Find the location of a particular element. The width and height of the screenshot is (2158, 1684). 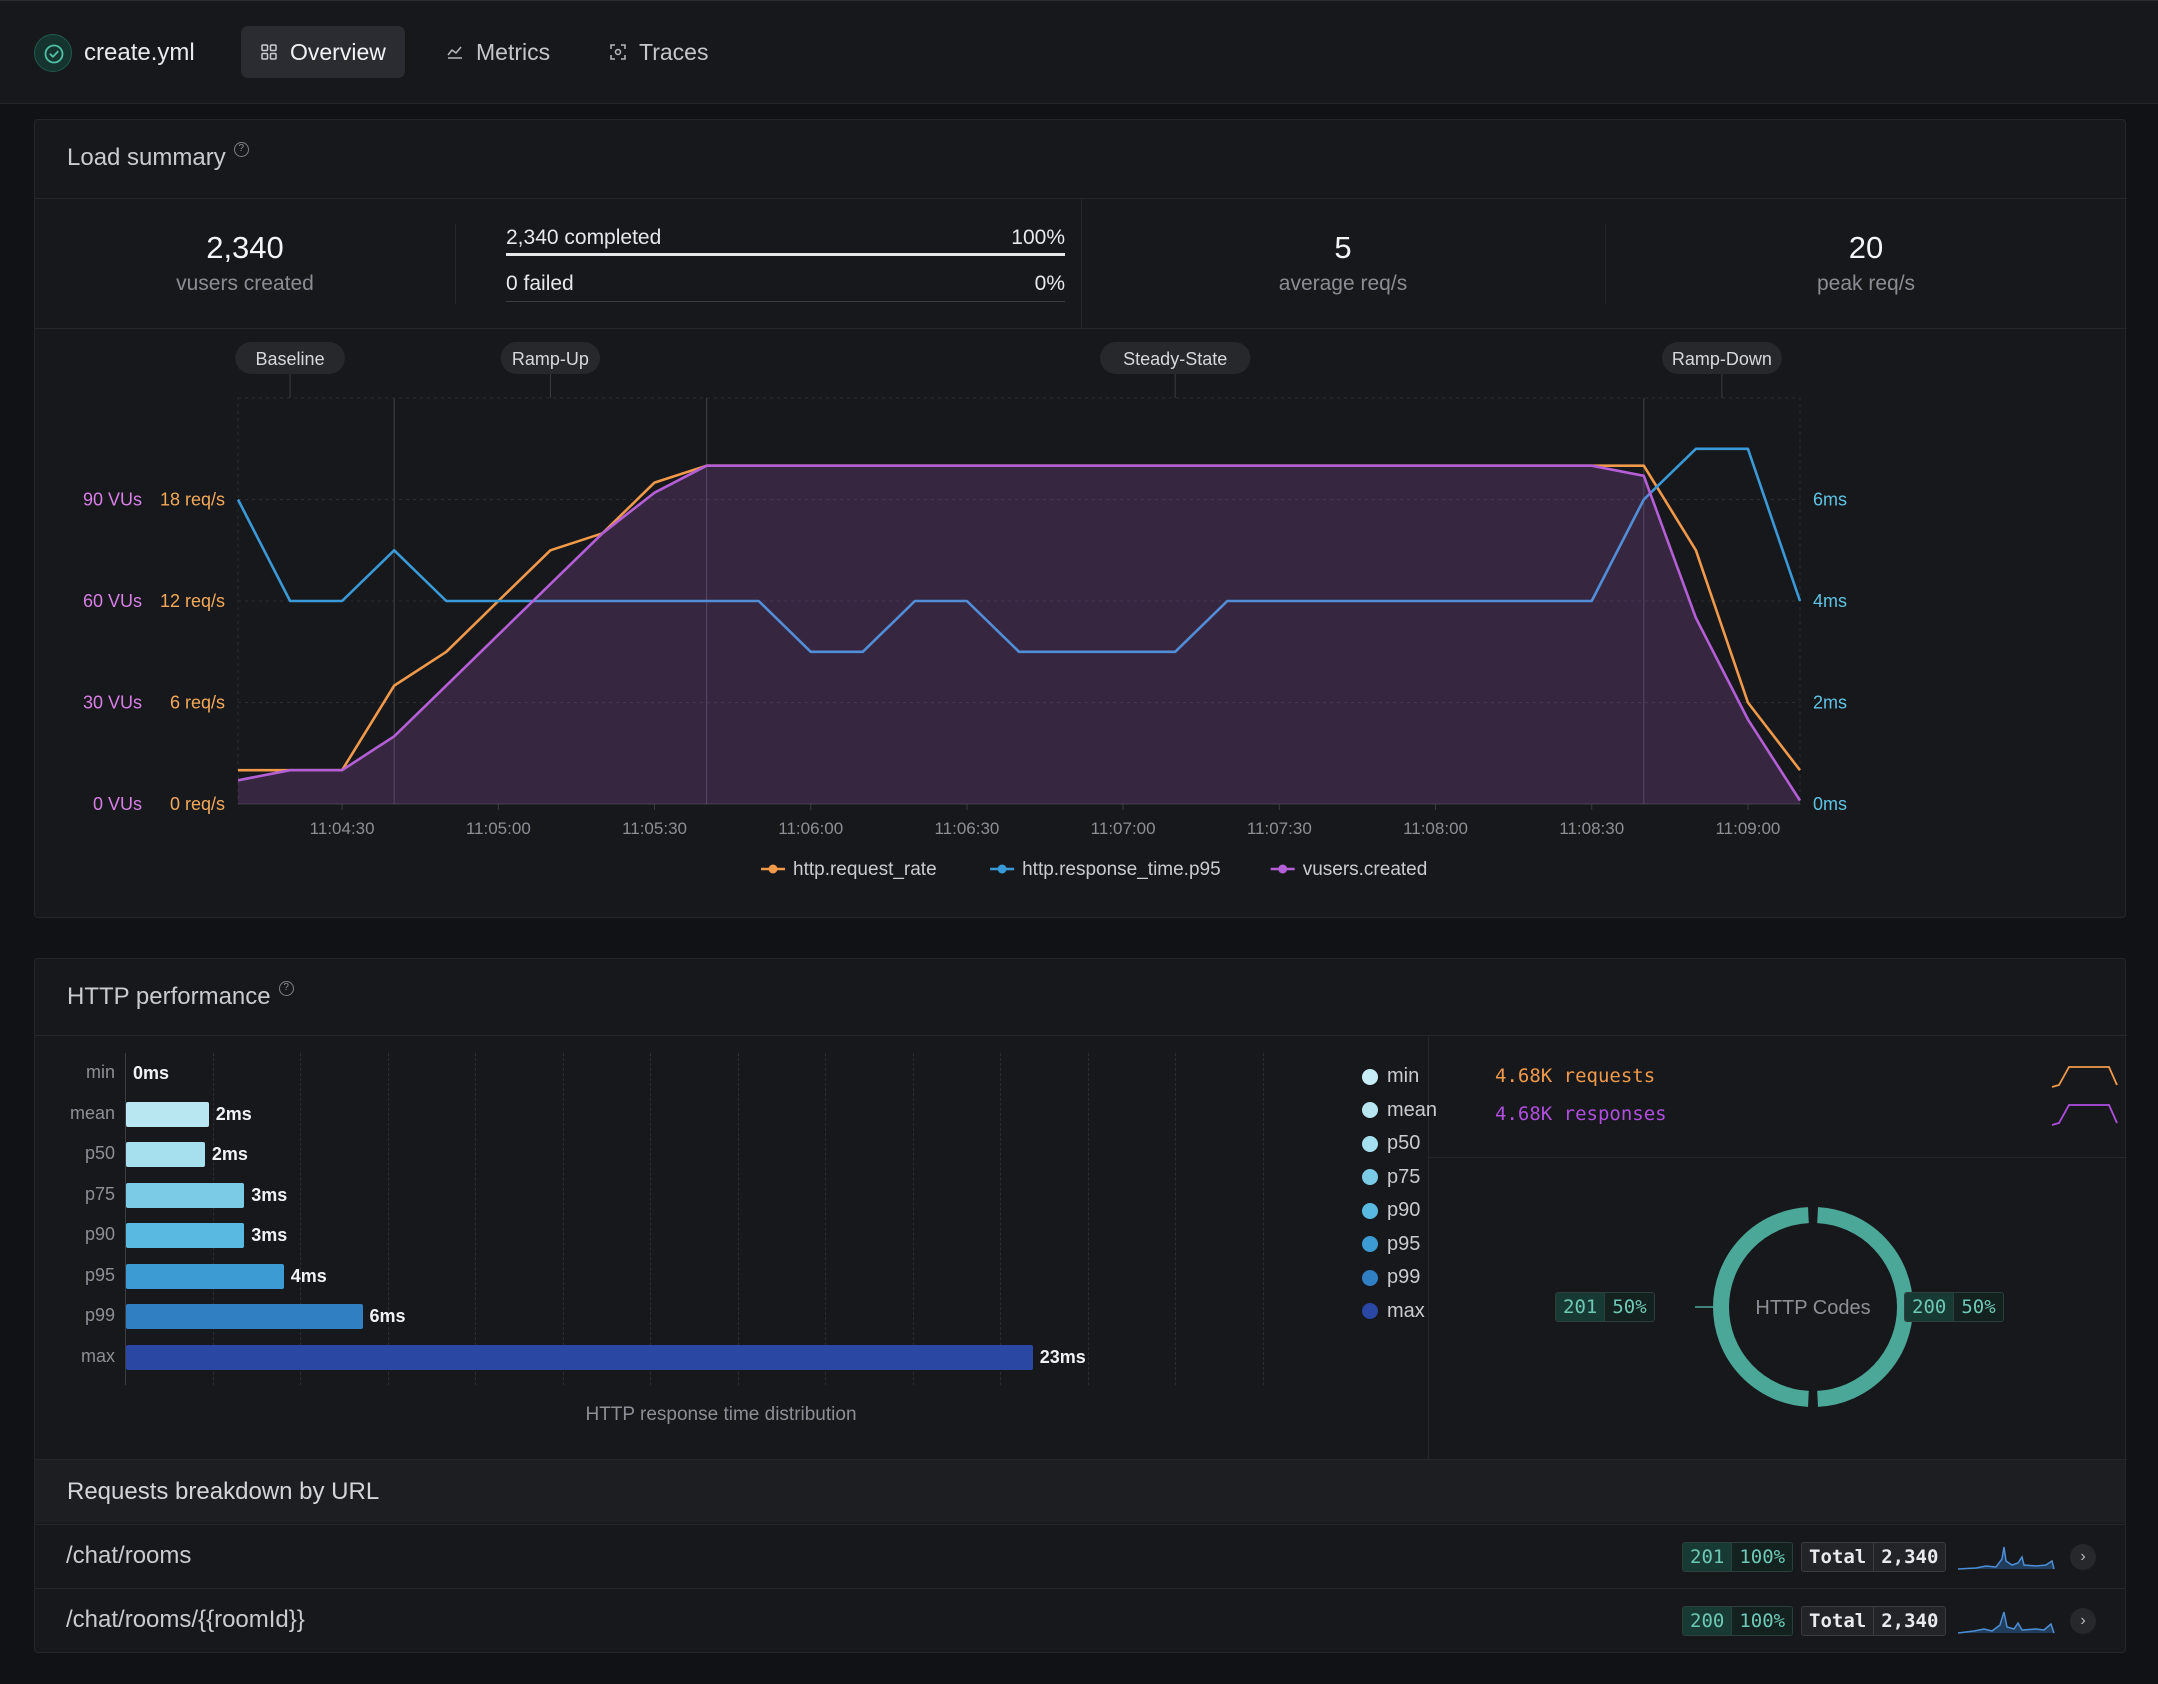

app-title: create.yml is located at coordinates (139, 52).